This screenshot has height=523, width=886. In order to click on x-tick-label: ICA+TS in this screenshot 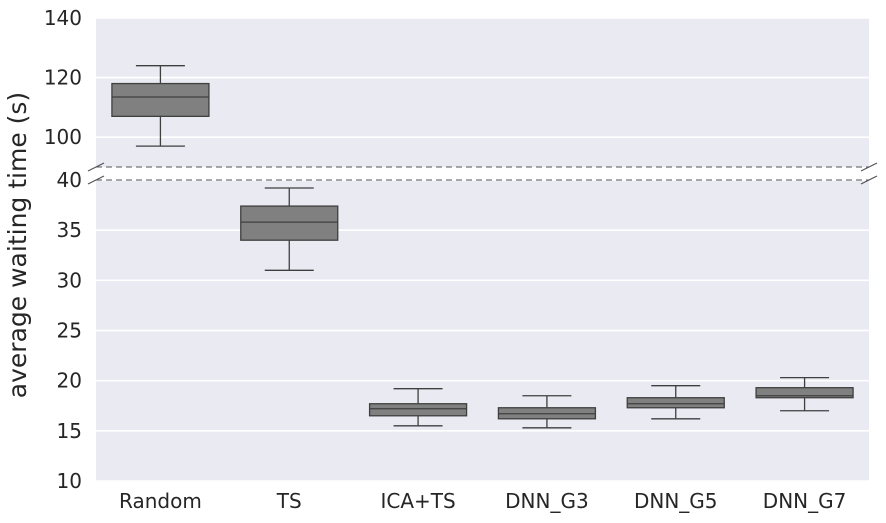, I will do `click(417, 501)`.